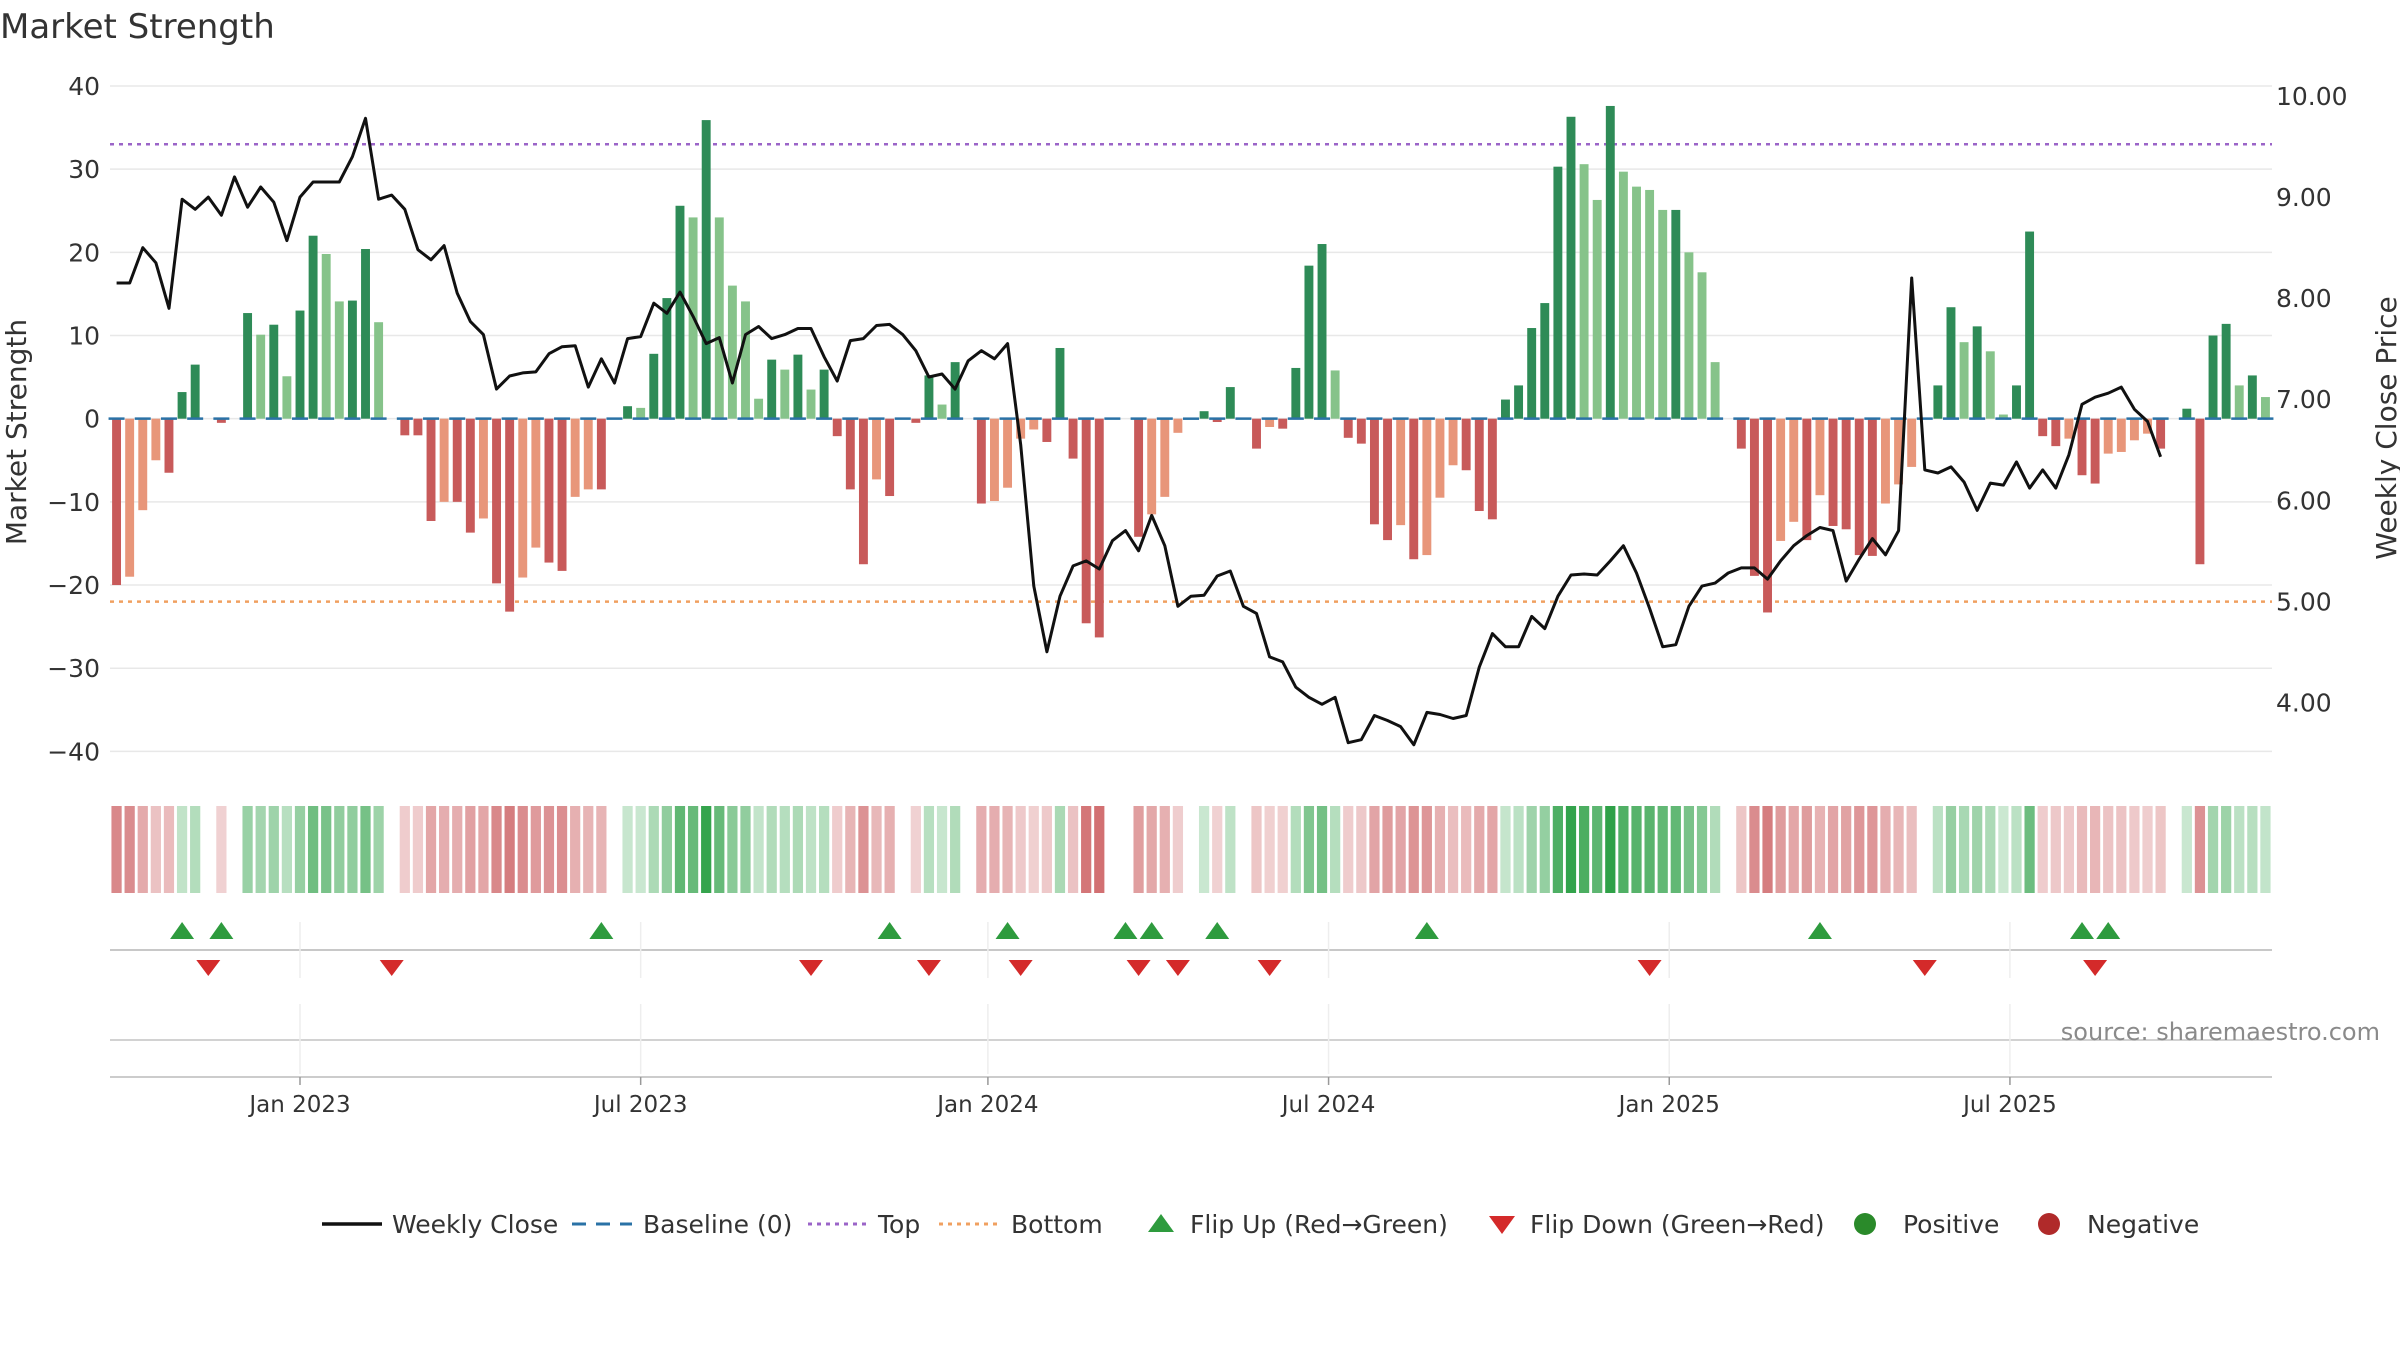 This screenshot has height=1350, width=2400. What do you see at coordinates (2304, 702) in the screenshot?
I see `y2-tick-label: 4.00` at bounding box center [2304, 702].